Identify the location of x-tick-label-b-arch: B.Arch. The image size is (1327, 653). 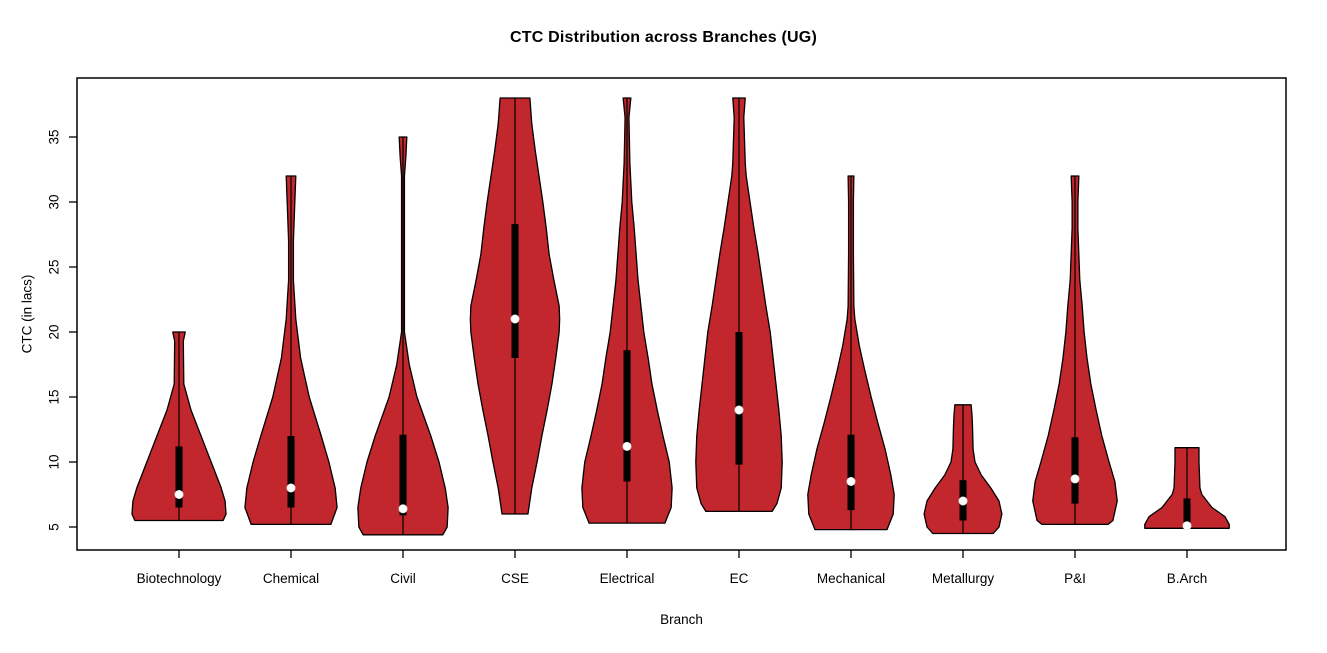
(1187, 578).